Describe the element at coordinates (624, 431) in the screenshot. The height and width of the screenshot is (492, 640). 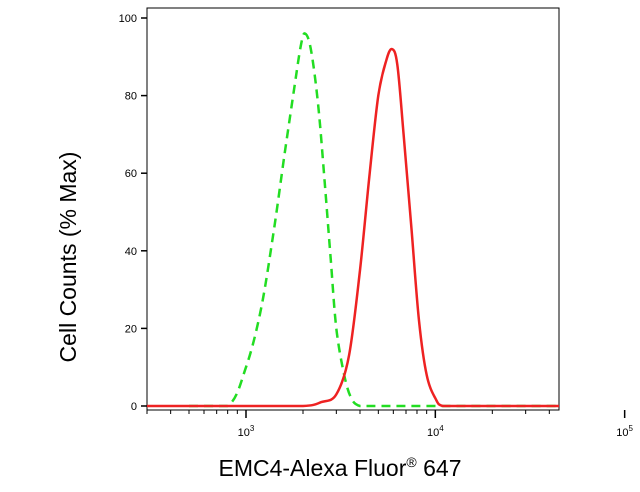
I see `x-tick-label: 10⁵` at that location.